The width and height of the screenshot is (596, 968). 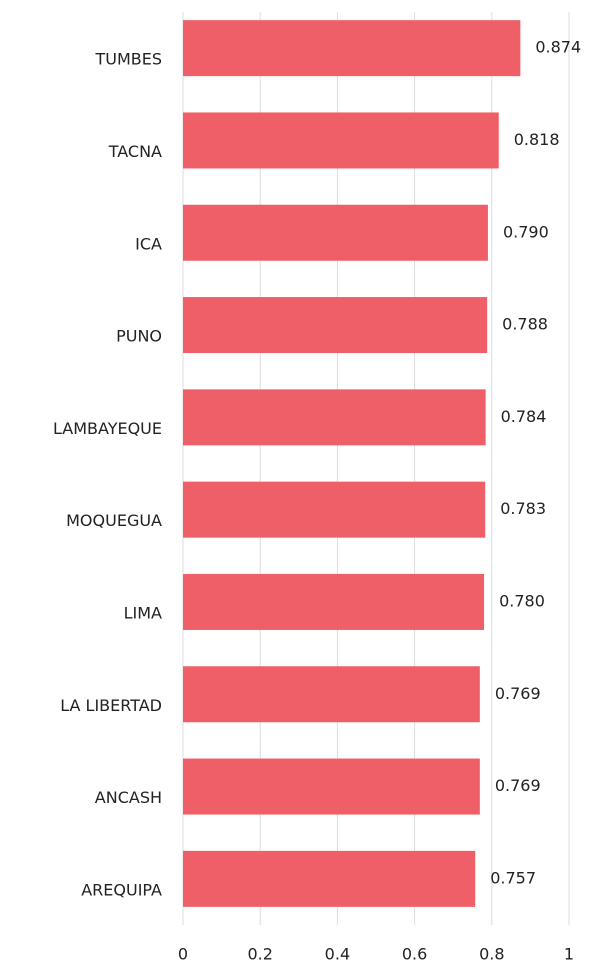 I want to click on value-label: 0.874, so click(x=558, y=47).